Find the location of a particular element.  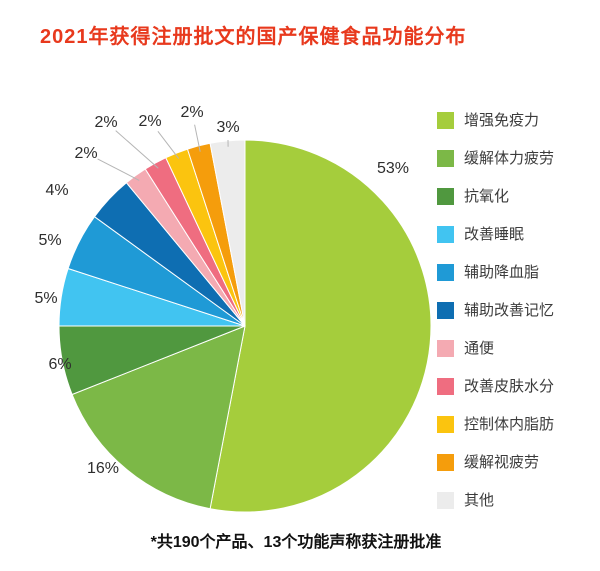

legend-item: 通便 is located at coordinates (495, 348).